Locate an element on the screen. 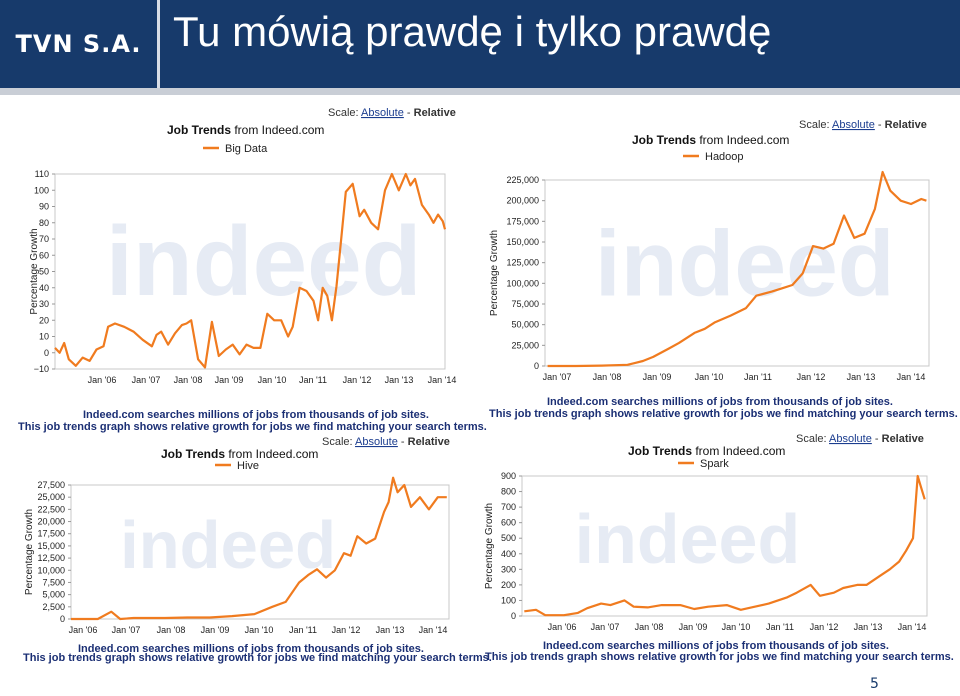  y-tick-label: −10 is located at coordinates (41, 369).